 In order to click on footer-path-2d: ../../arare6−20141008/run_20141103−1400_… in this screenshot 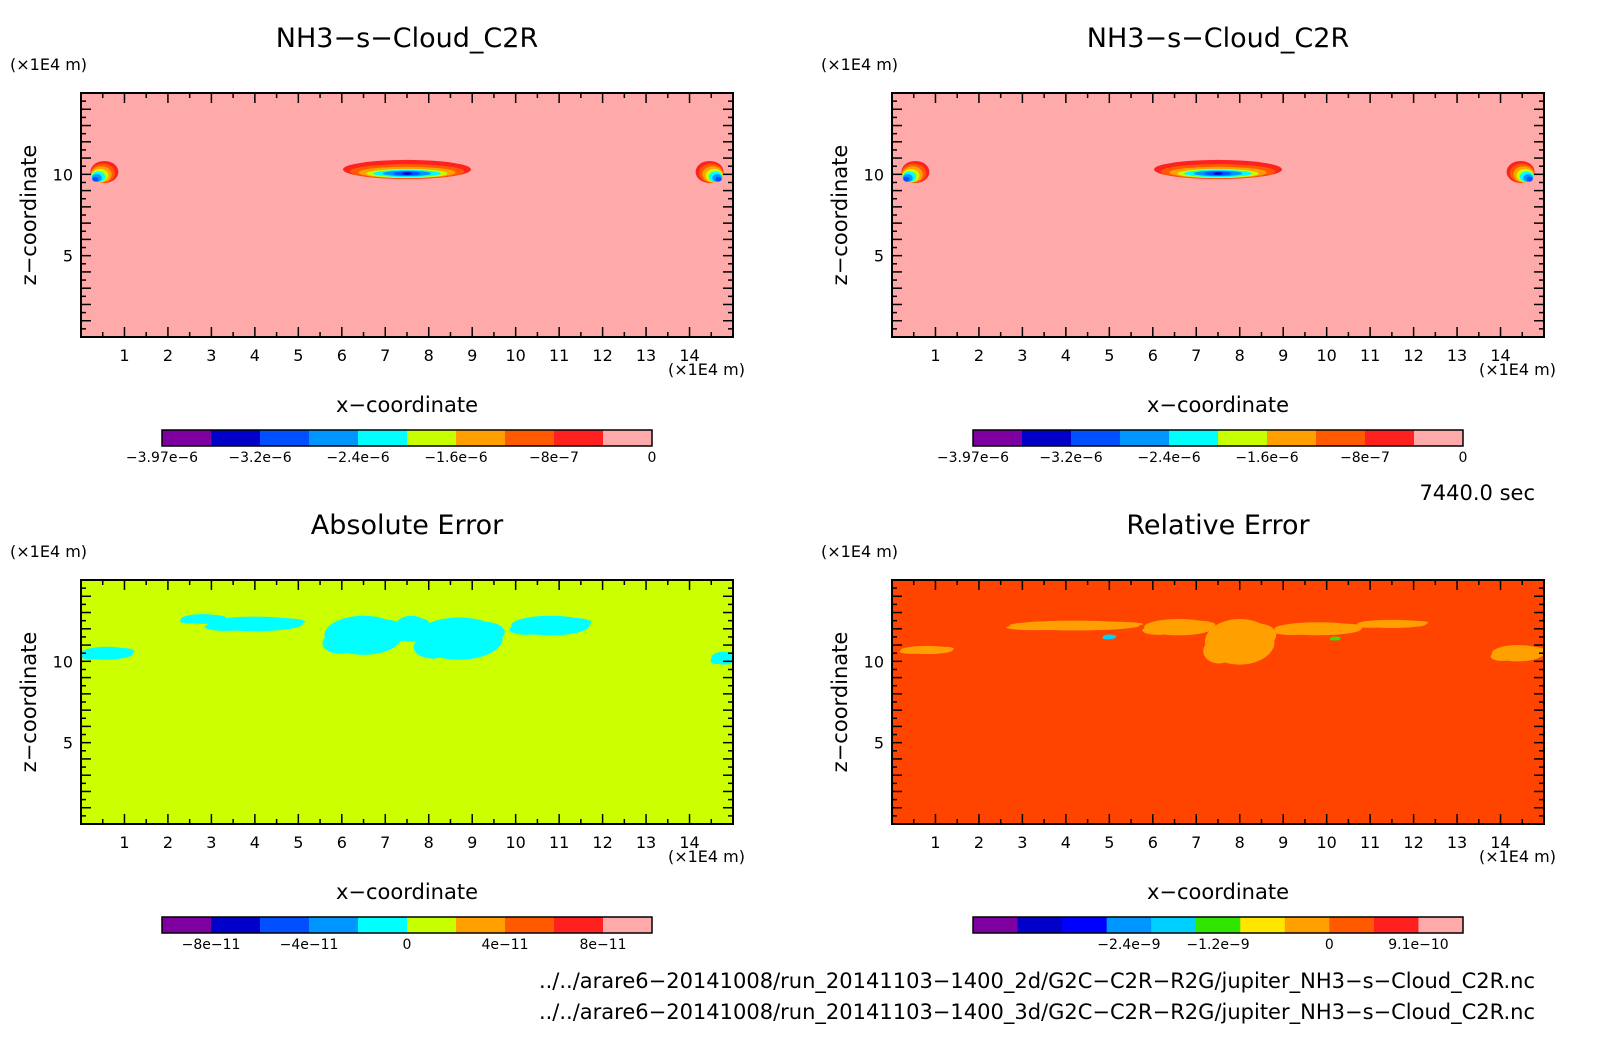, I will do `click(1037, 981)`.